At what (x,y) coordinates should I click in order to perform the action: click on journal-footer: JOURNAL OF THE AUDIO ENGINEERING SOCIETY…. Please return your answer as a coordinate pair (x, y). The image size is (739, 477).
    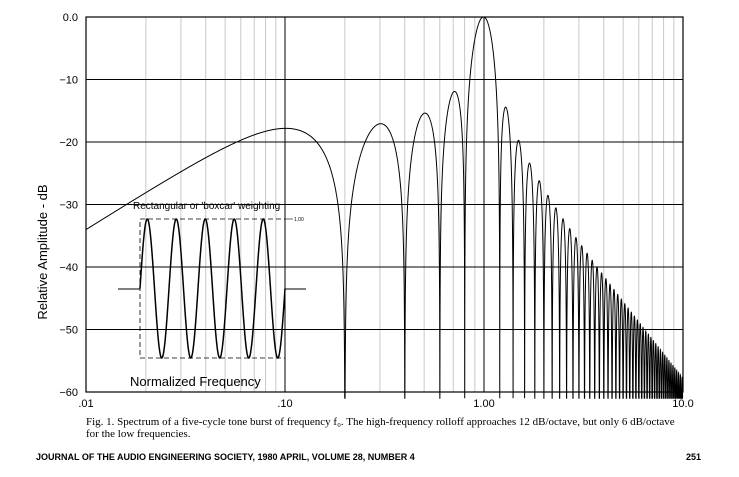
    Looking at the image, I should click on (225, 457).